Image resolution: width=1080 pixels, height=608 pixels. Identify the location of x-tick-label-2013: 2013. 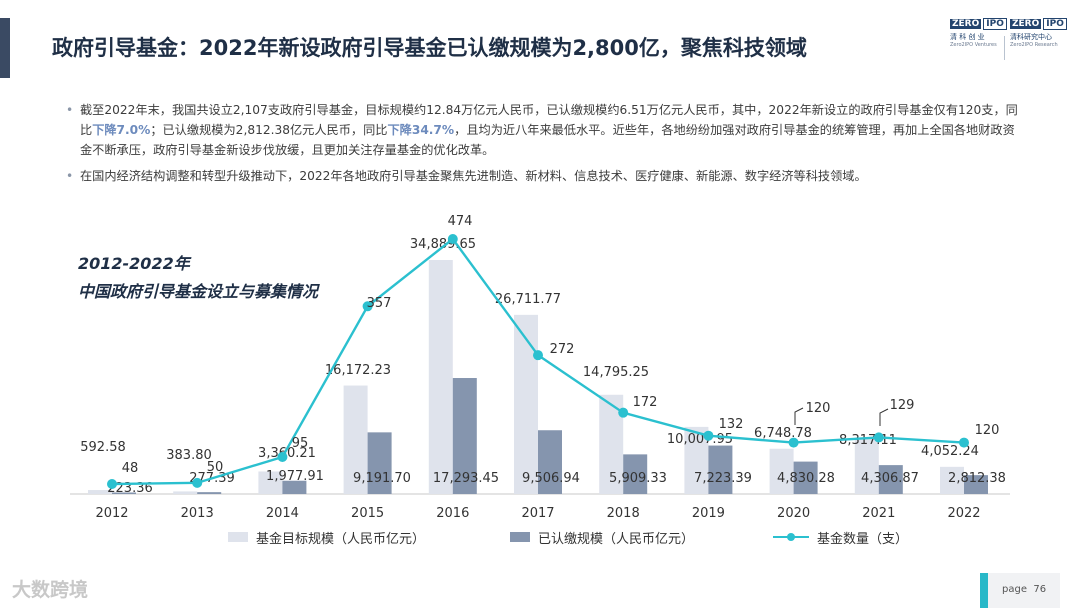
(197, 513).